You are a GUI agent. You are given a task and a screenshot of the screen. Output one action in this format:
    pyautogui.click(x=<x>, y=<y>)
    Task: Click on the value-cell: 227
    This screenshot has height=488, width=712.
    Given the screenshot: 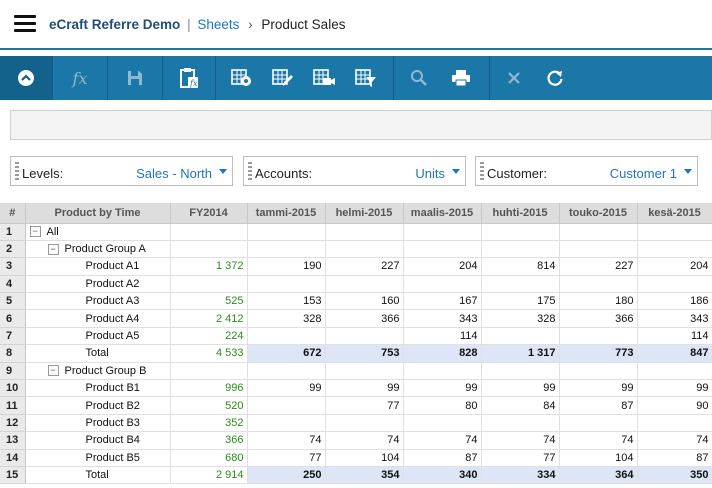 What is the action you would take?
    pyautogui.click(x=364, y=266)
    